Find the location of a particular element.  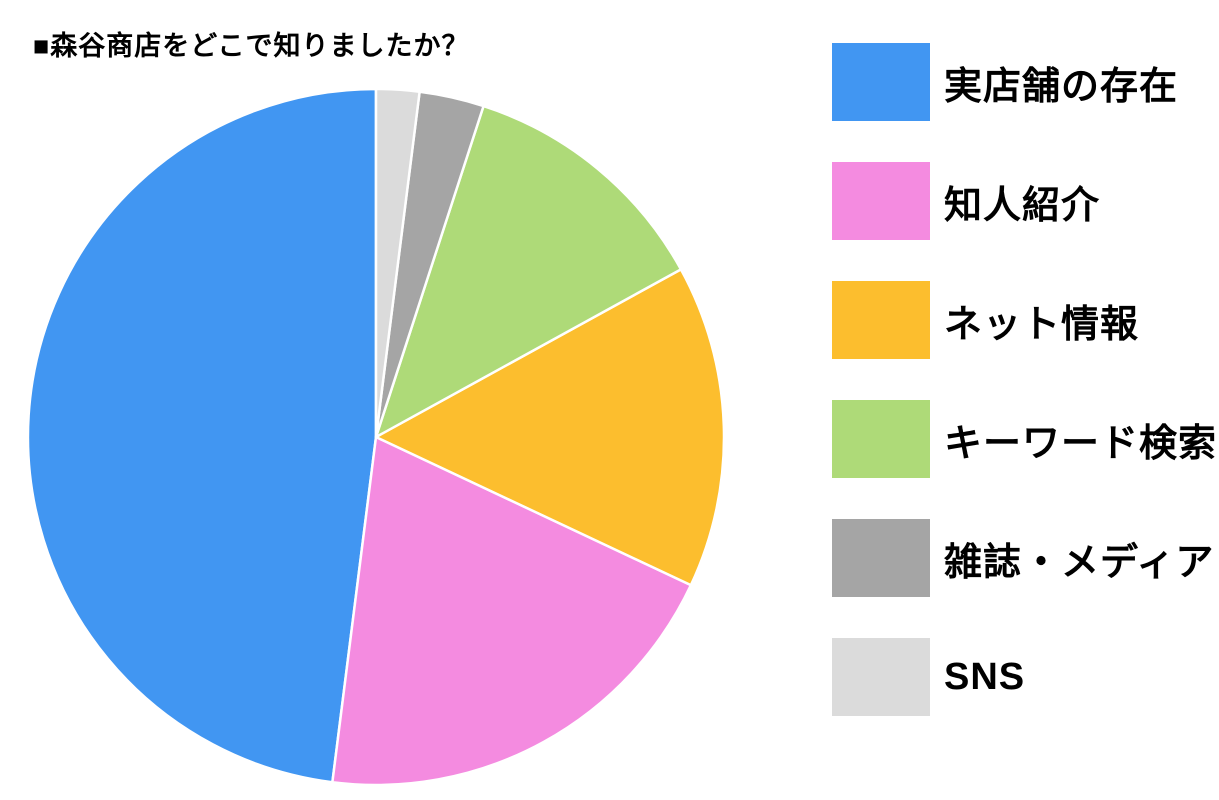

legend-label: キーワード検索 is located at coordinates (1081, 443).